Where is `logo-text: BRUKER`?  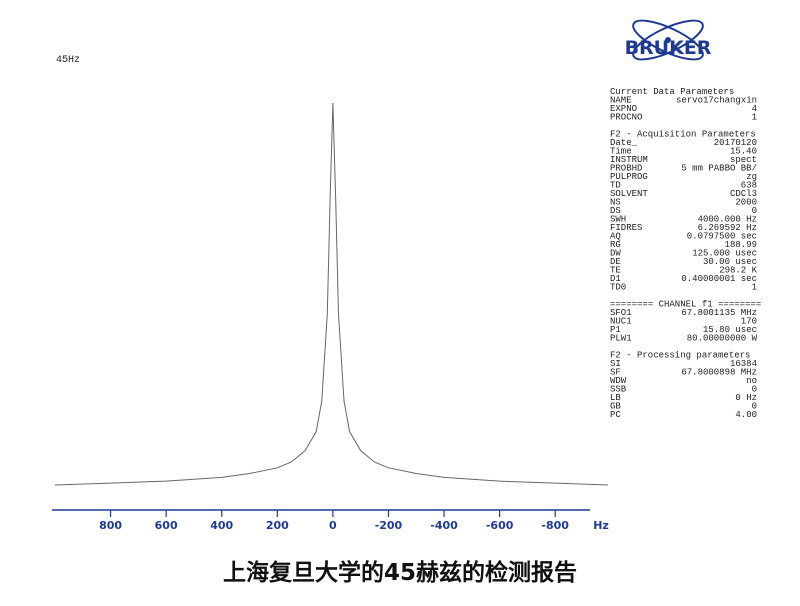 logo-text: BRUKER is located at coordinates (668, 48).